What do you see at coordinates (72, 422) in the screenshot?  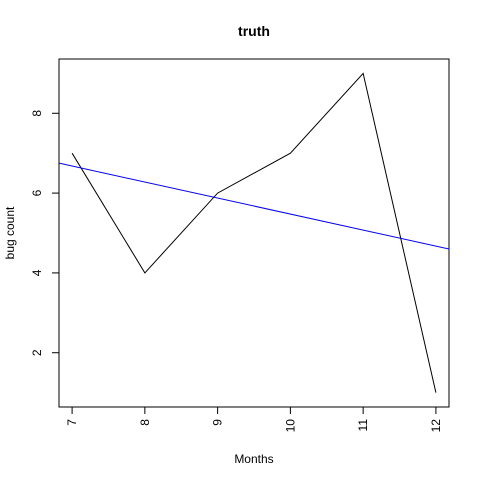 I see `x-tick-label: 7` at bounding box center [72, 422].